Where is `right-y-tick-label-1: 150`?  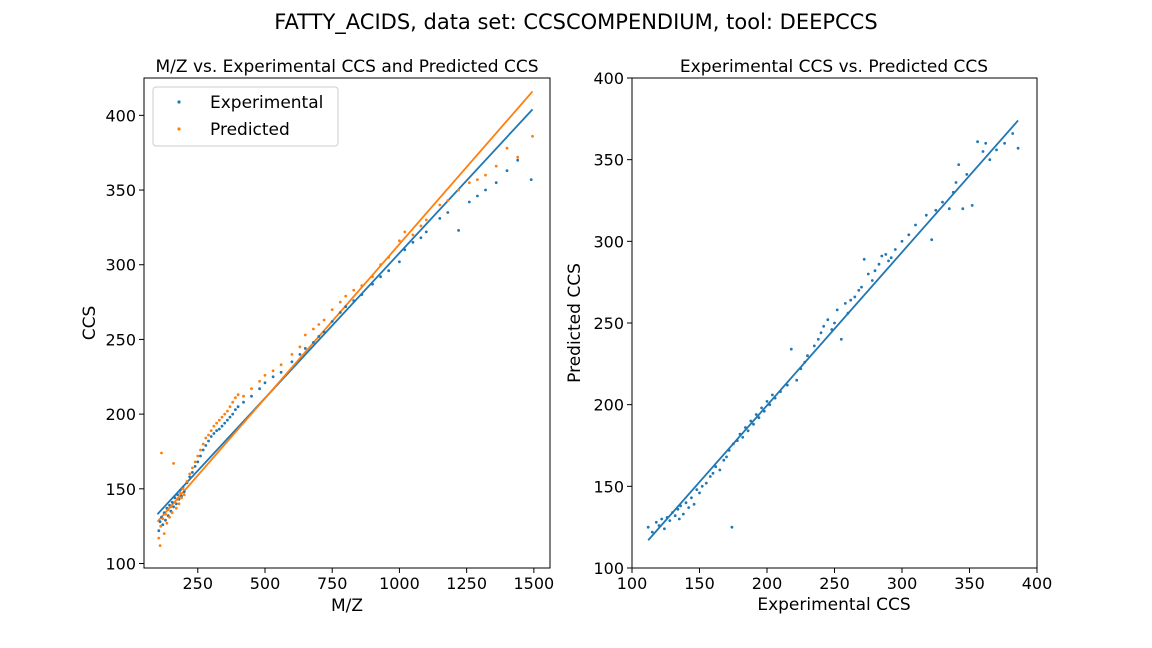
right-y-tick-label-1: 150 is located at coordinates (608, 486).